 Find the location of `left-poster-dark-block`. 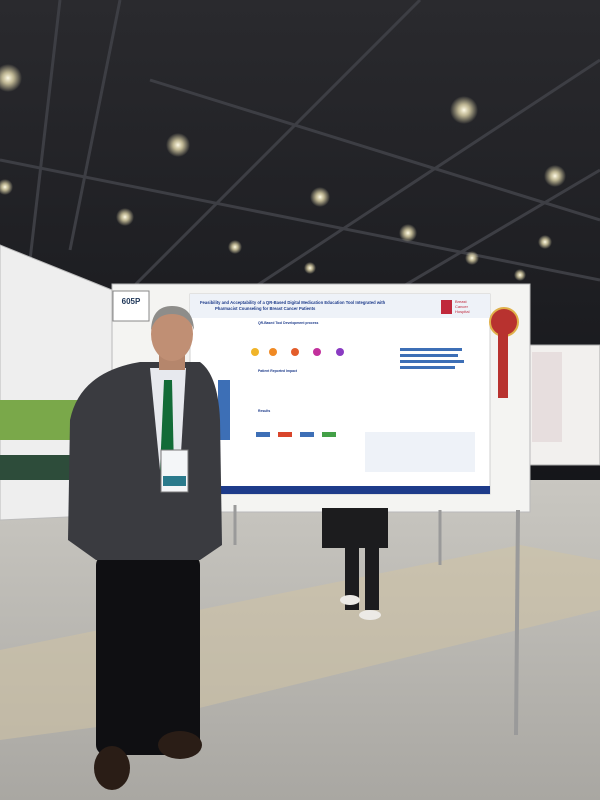

left-poster-dark-block is located at coordinates (35, 467).